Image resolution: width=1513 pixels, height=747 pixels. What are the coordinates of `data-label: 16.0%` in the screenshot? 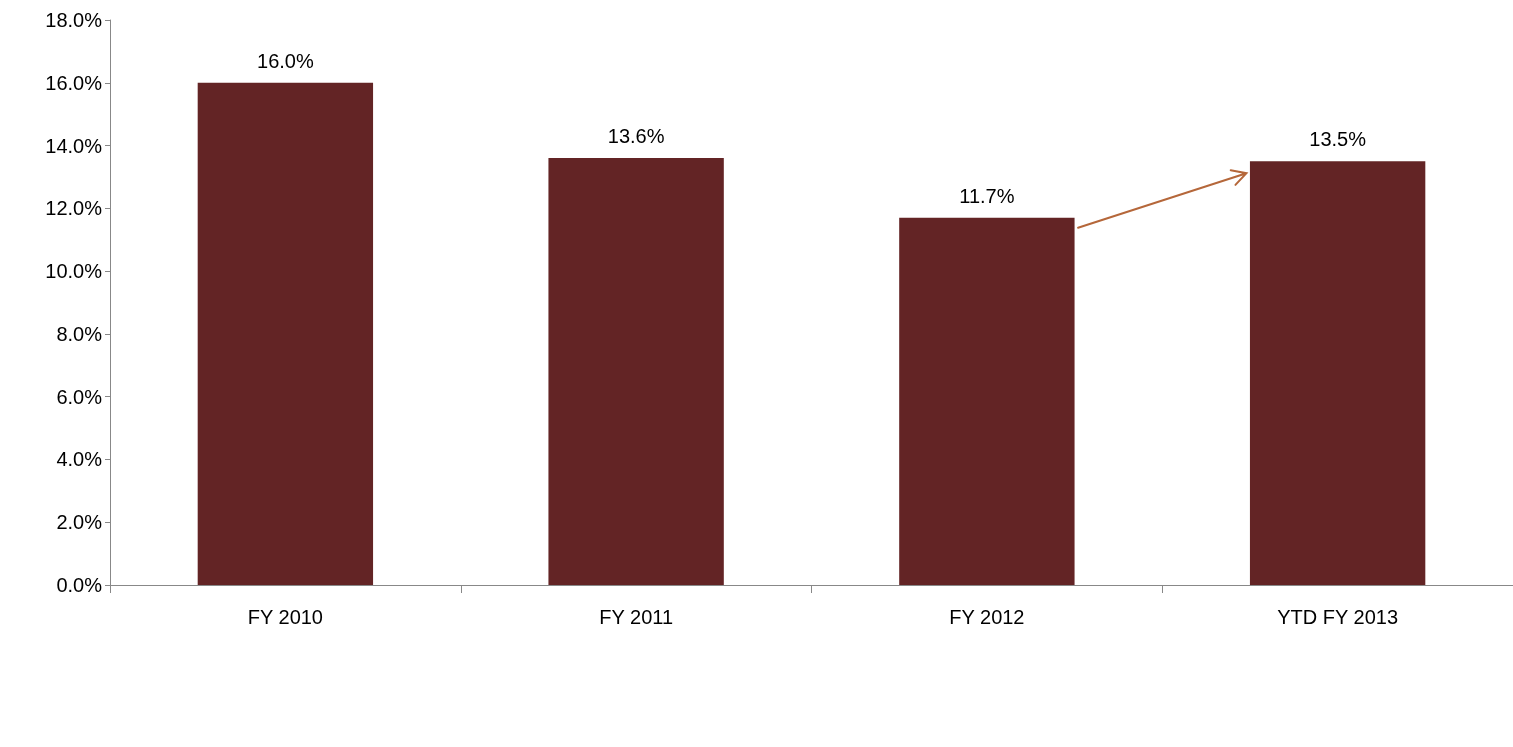 It's located at (285, 60).